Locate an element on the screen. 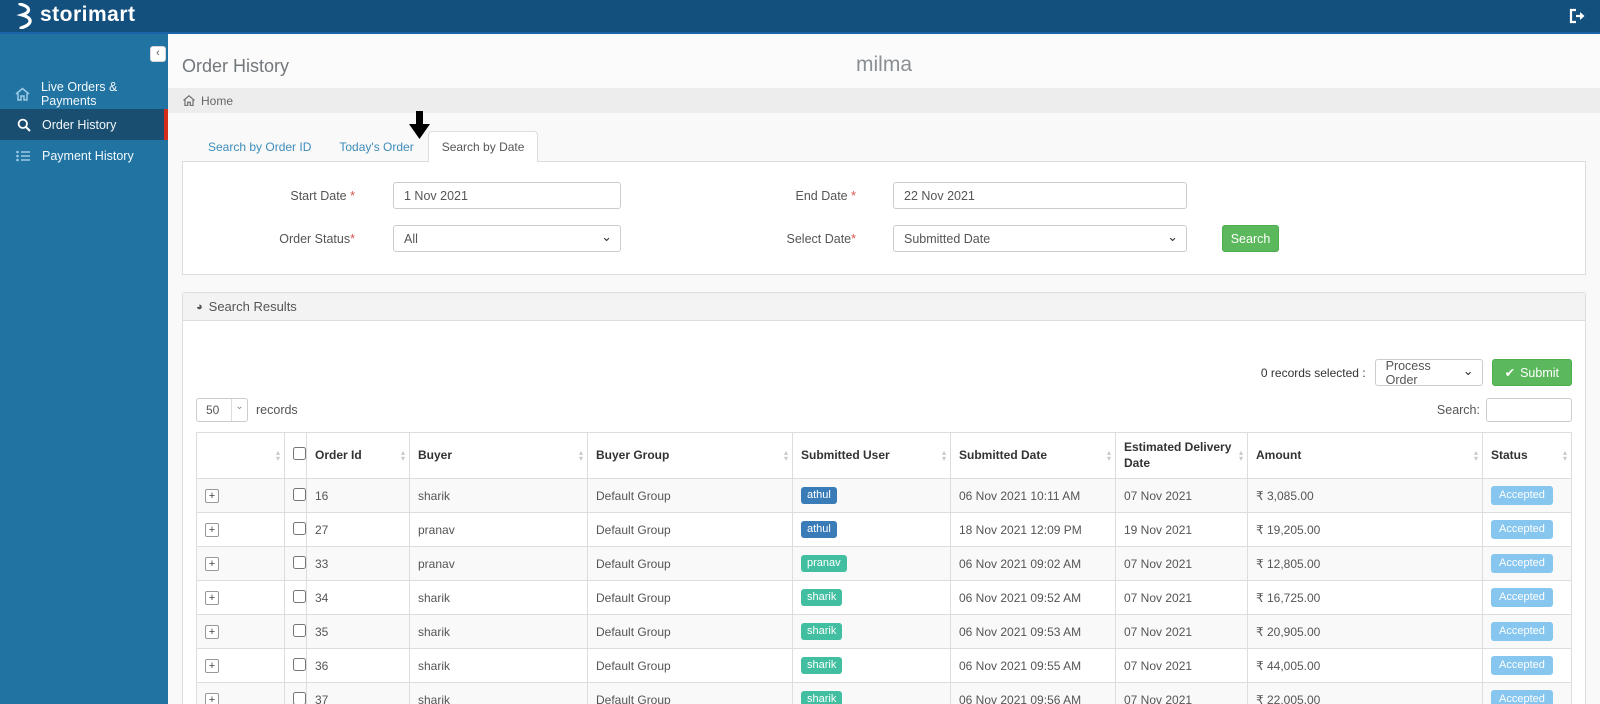 This screenshot has height=704, width=1600. page-size-value: 50 is located at coordinates (213, 410).